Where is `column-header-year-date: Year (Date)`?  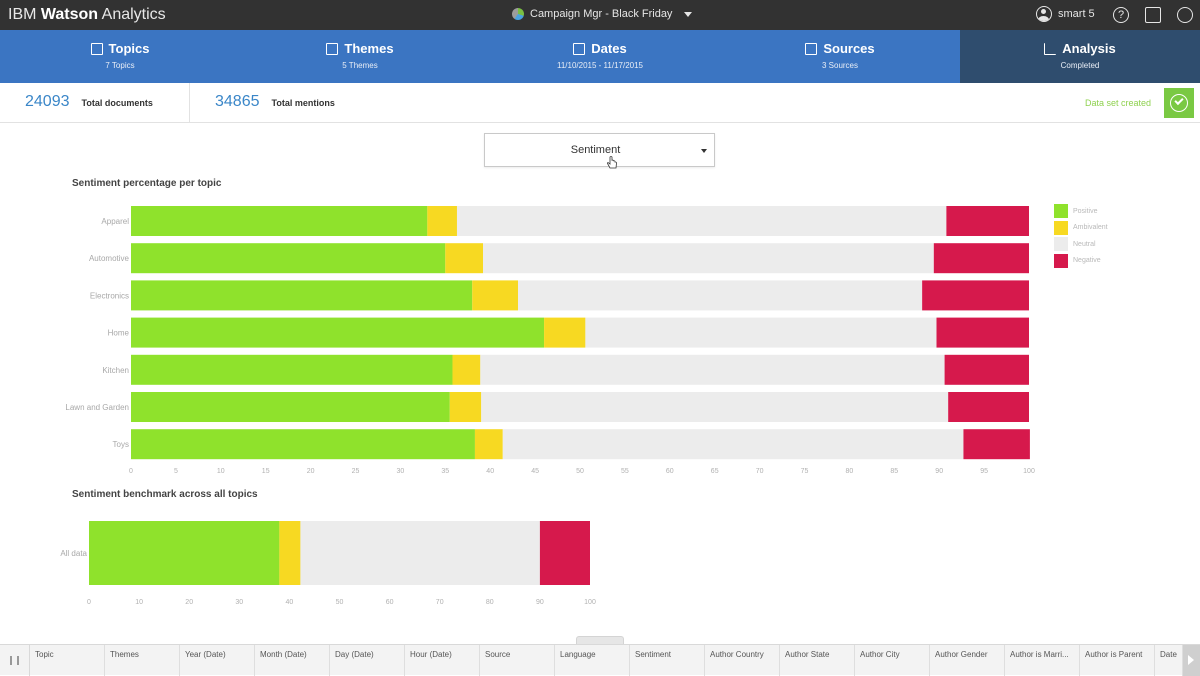 column-header-year-date: Year (Date) is located at coordinates (217, 660).